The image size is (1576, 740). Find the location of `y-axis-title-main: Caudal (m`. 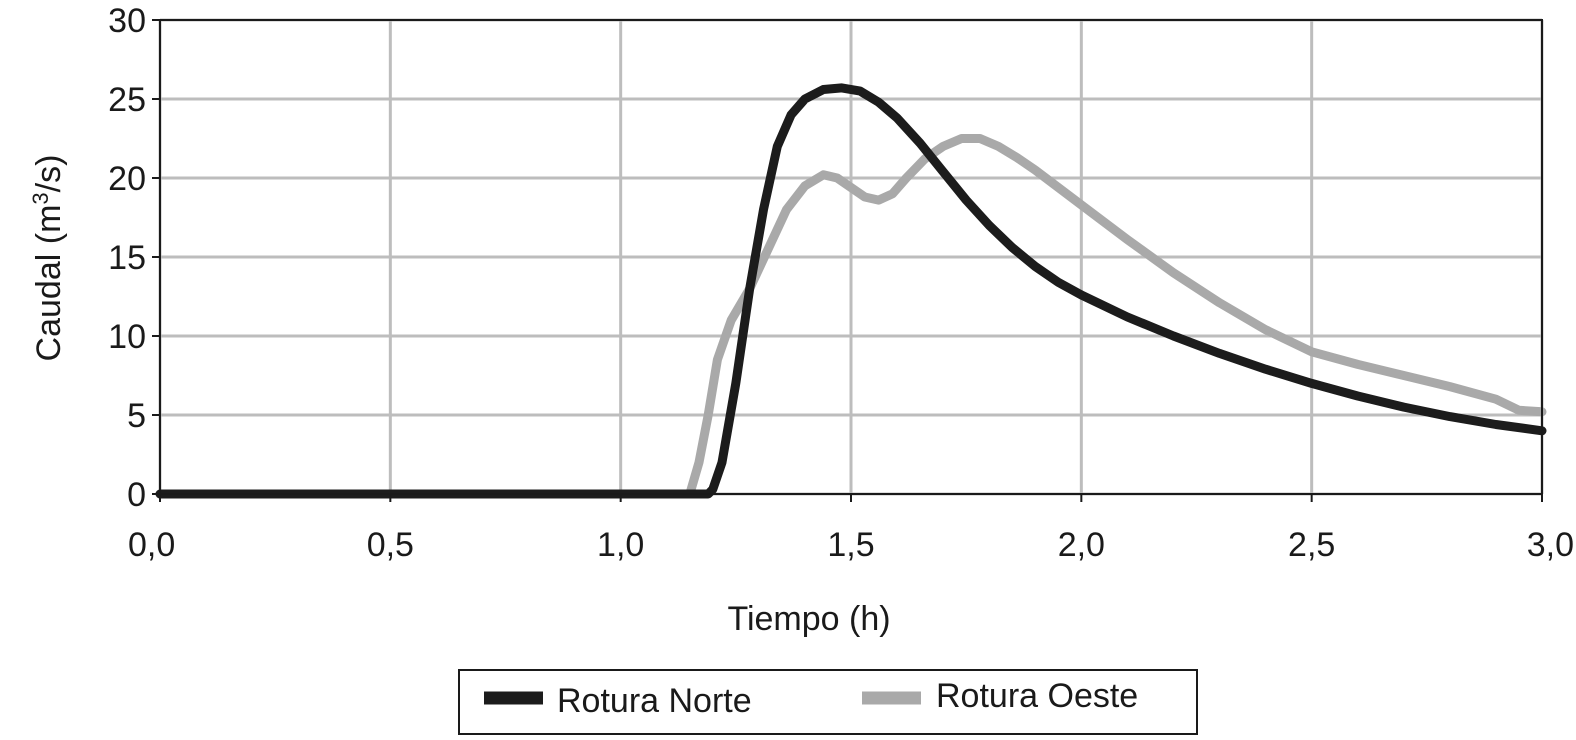

y-axis-title-main: Caudal (m is located at coordinates (49, 283).